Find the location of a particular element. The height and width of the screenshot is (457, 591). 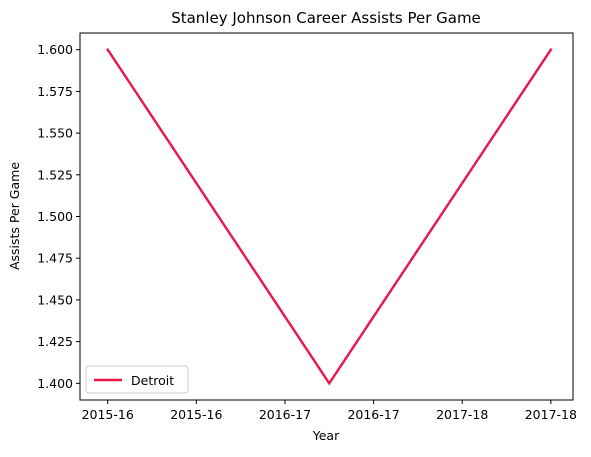

y-tick-label: 1.450 is located at coordinates (55, 299).